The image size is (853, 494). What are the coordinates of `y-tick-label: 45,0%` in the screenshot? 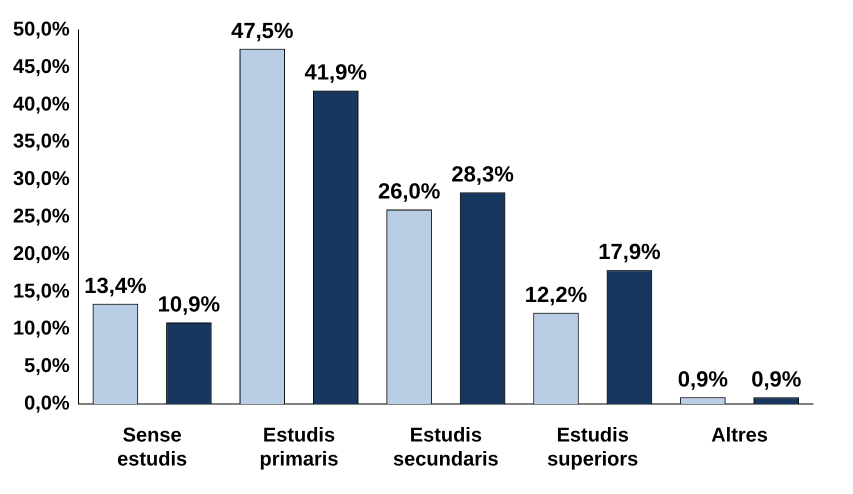 It's located at (41, 67).